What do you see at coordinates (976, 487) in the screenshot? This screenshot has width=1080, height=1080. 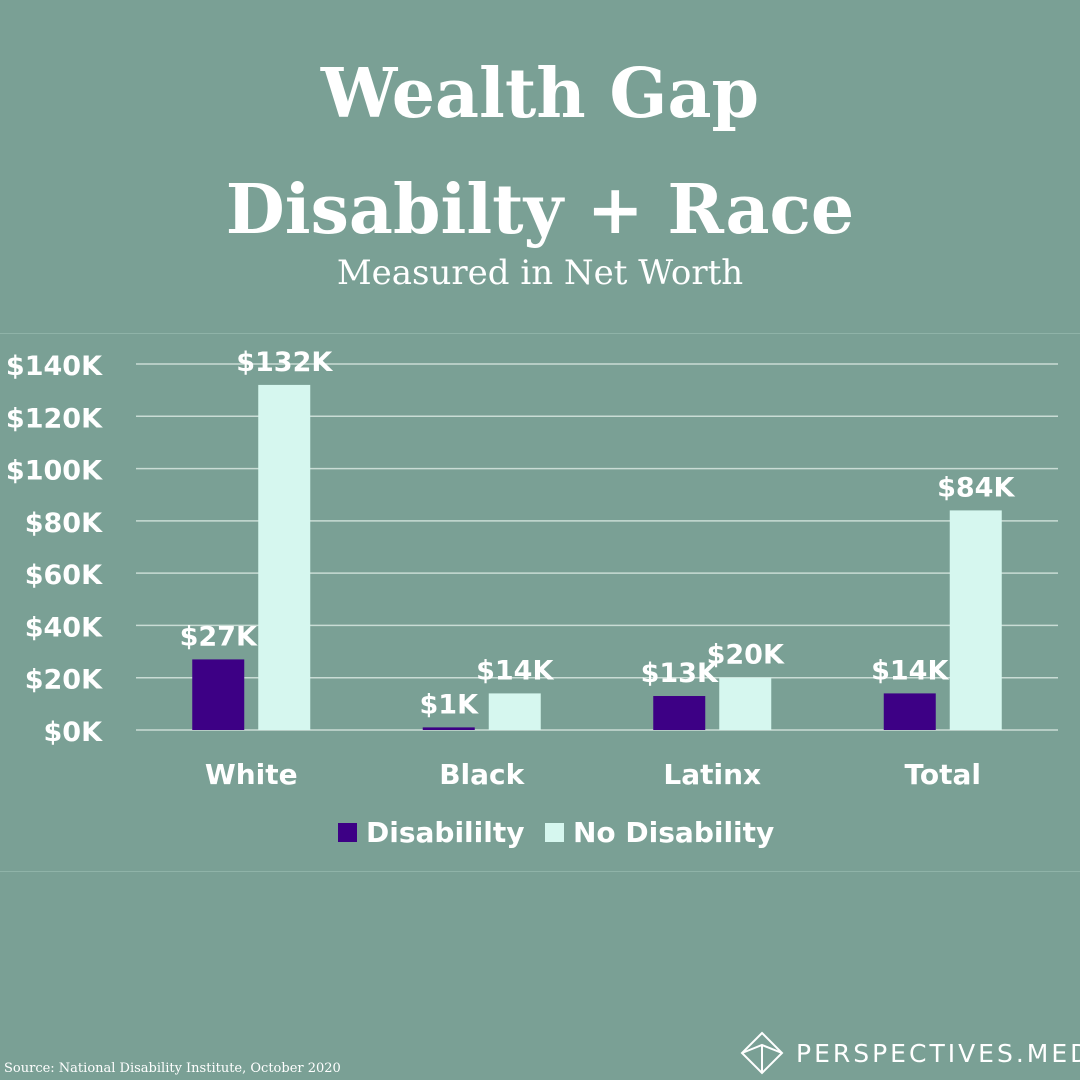 I see `data-label: $84K` at bounding box center [976, 487].